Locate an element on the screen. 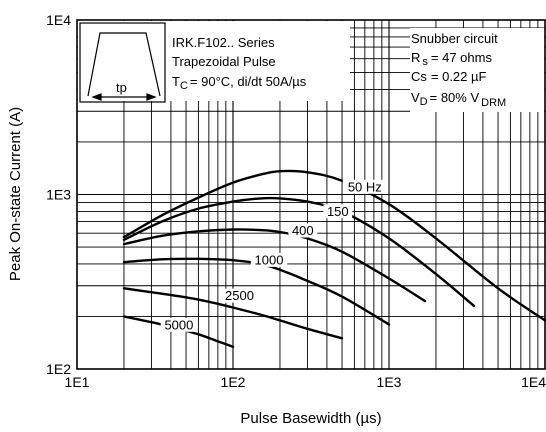  x-tick-label: 1E2 is located at coordinates (233, 382).